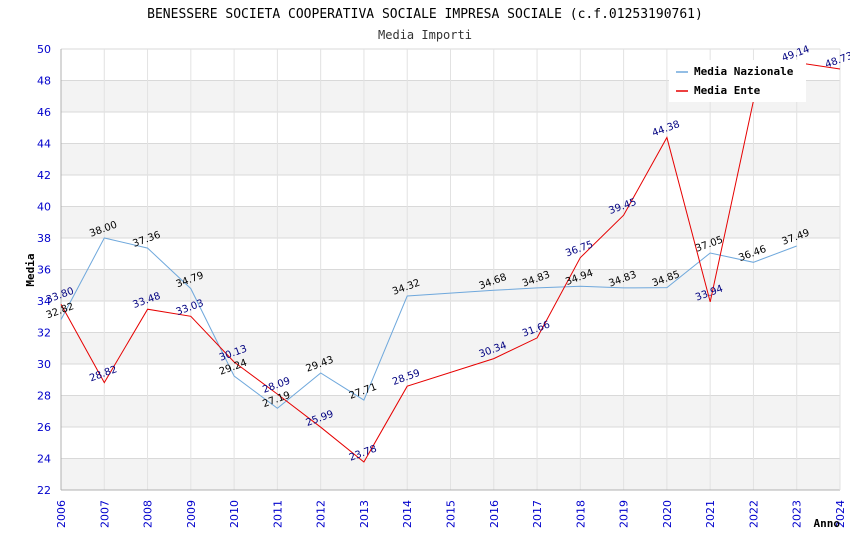 The image size is (850, 550). I want to click on y-tick-label: 44, so click(44, 144).